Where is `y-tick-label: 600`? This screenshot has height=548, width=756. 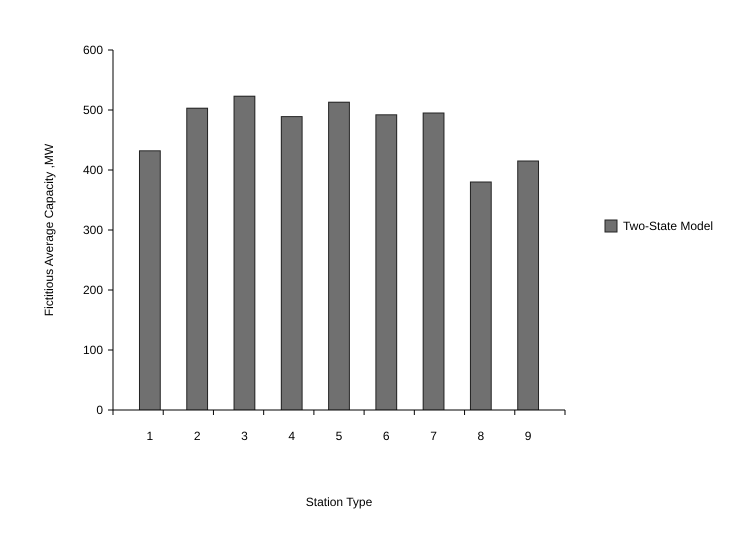 y-tick-label: 600 is located at coordinates (93, 50).